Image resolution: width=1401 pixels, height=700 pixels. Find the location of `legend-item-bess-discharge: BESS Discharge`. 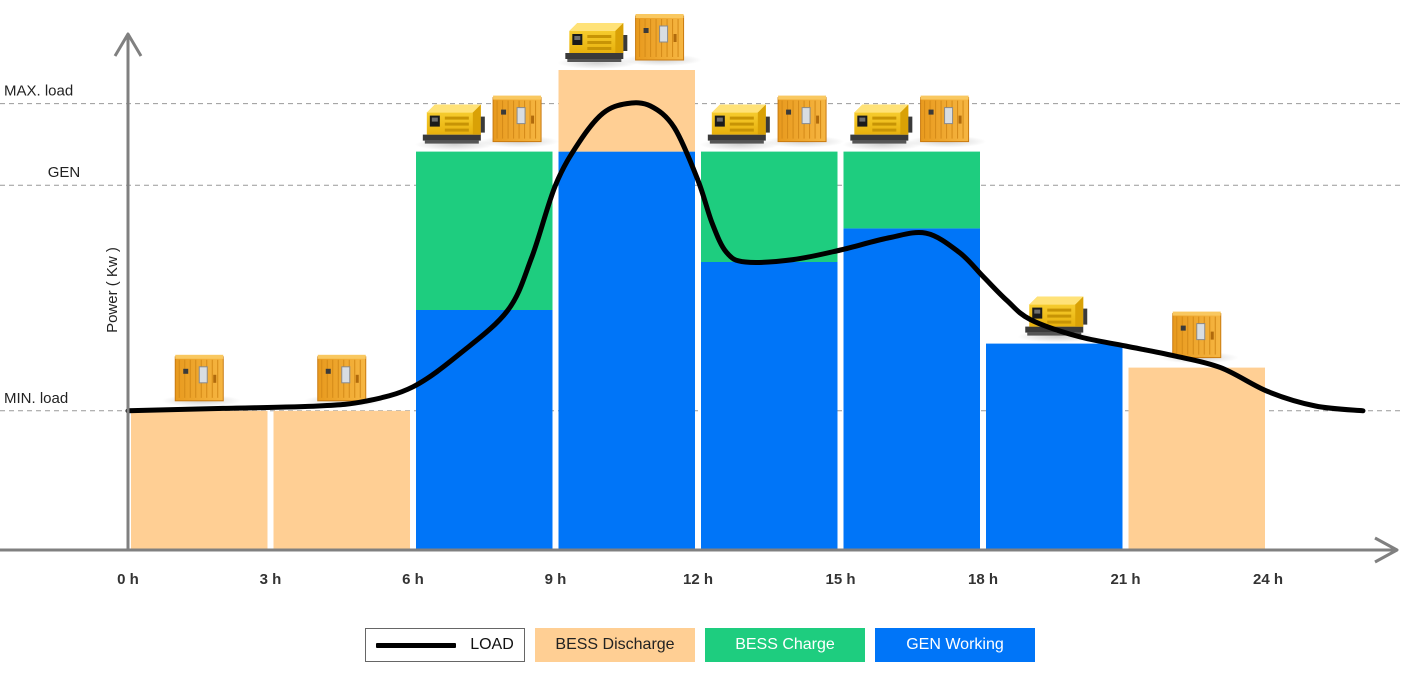

legend-item-bess-discharge: BESS Discharge is located at coordinates (615, 645).